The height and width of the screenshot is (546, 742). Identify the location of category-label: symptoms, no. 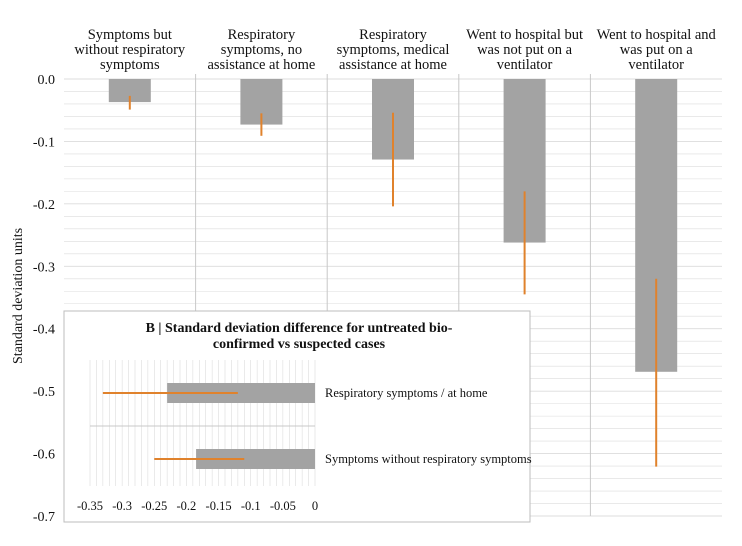
(261, 50).